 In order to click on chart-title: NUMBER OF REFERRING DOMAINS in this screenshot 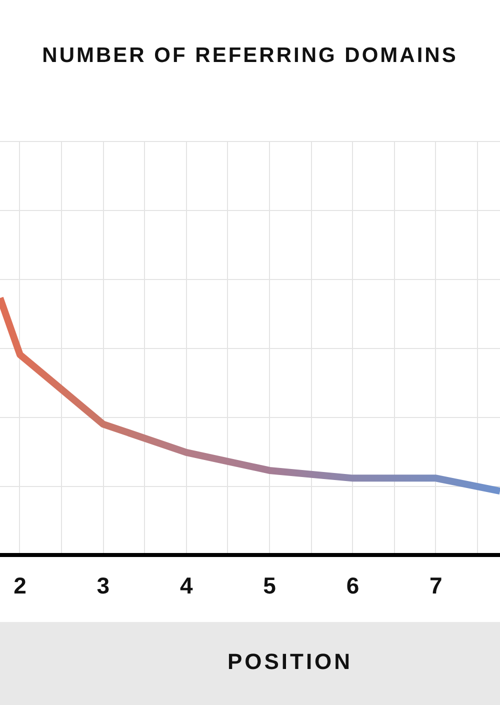, I will do `click(250, 56)`.